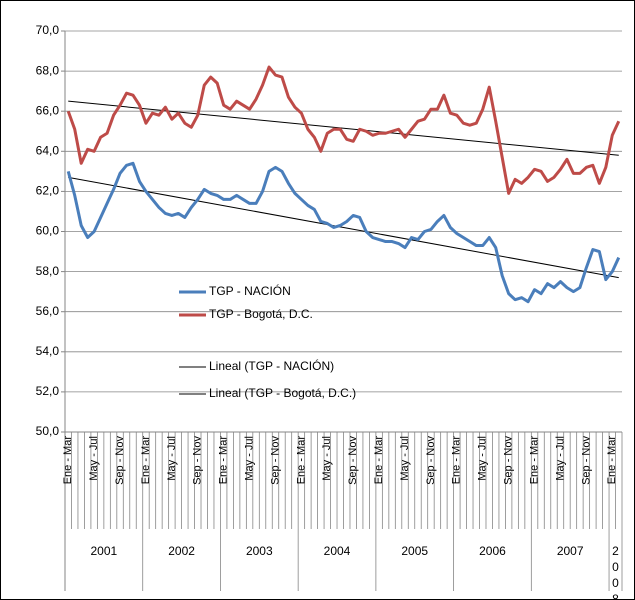  What do you see at coordinates (261, 314) in the screenshot?
I see `legend-label: TGP - Bogotá, D.C.` at bounding box center [261, 314].